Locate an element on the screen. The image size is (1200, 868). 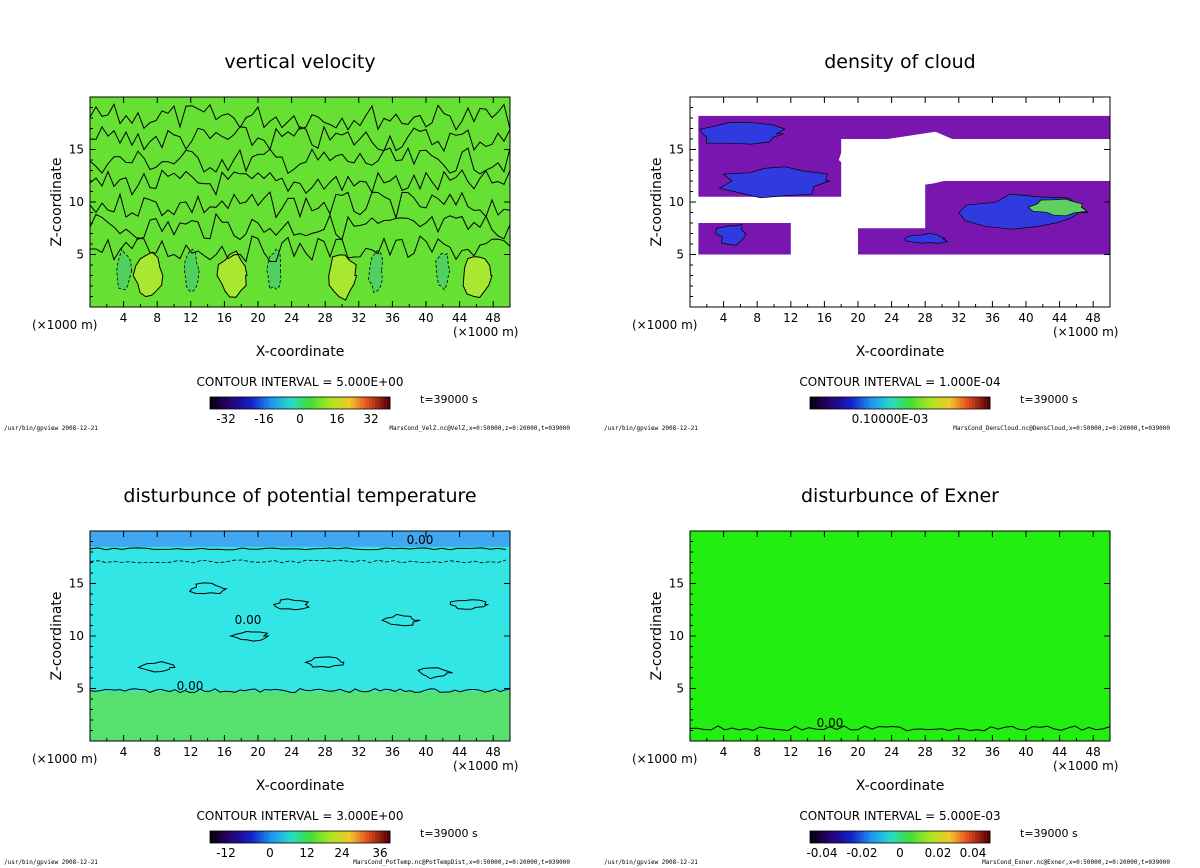
updraft-contour is located at coordinates (343, 277).